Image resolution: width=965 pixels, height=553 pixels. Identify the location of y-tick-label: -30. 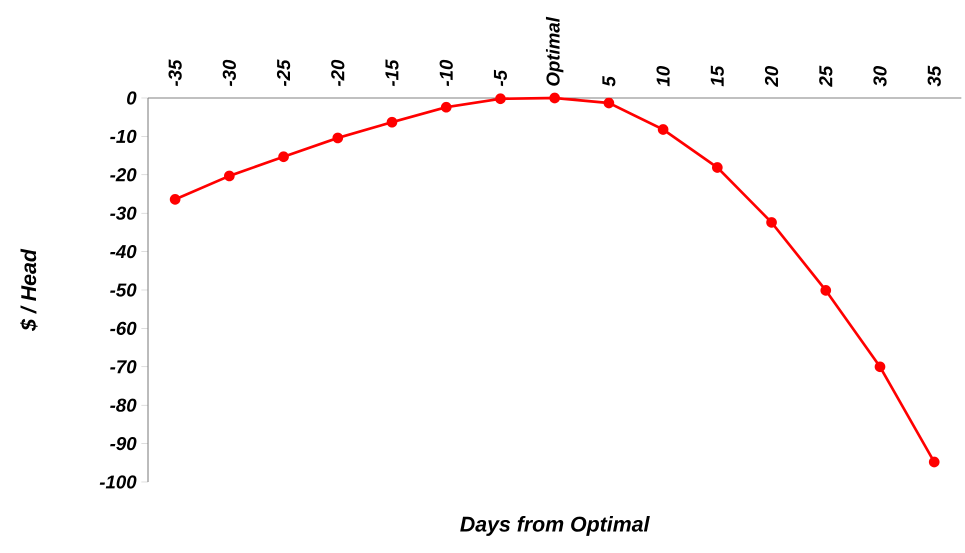
(123, 213).